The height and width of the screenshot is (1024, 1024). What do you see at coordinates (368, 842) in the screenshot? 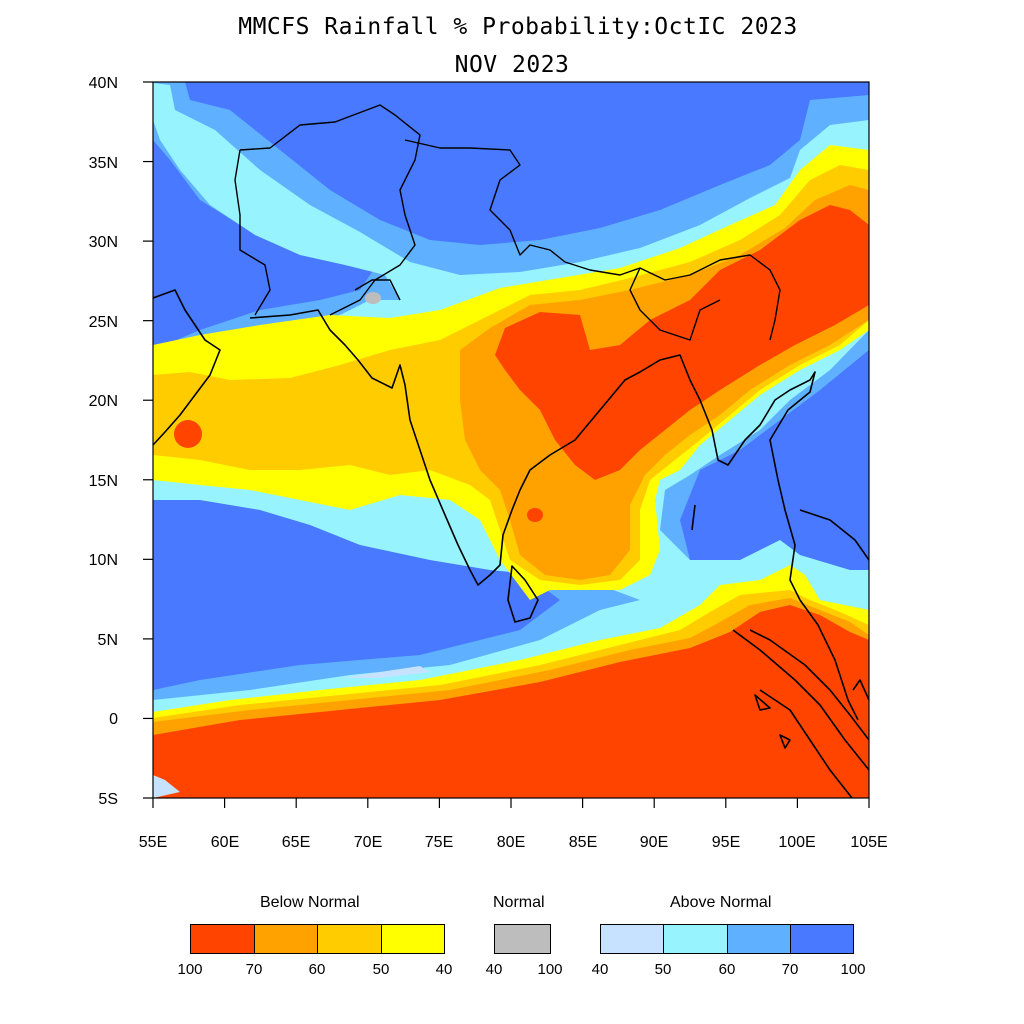
I see `lon-tick-label: 70E` at bounding box center [368, 842].